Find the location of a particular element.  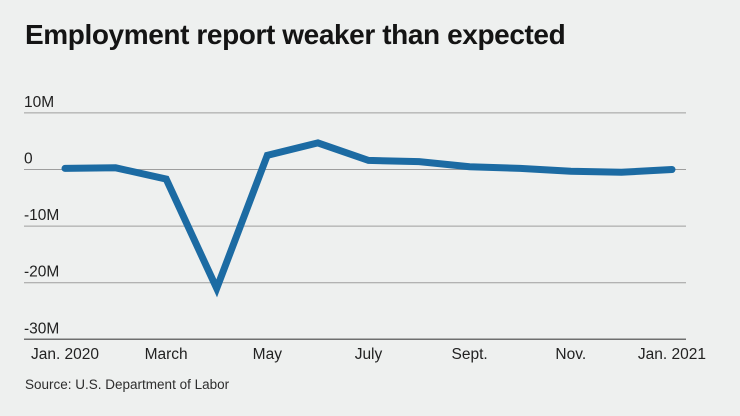

x-tick-label: May is located at coordinates (268, 354).